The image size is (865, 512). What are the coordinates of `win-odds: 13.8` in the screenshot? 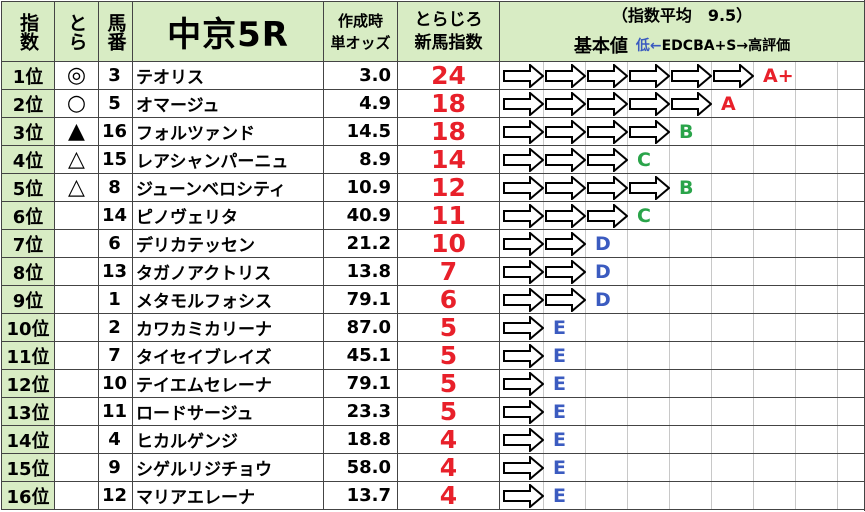 It's located at (361, 272).